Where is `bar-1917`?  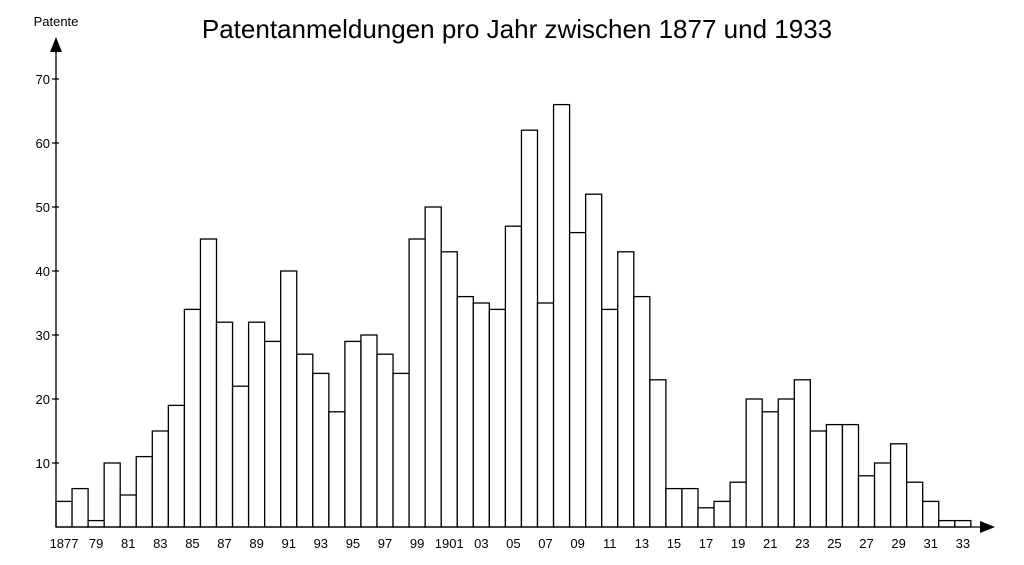 bar-1917 is located at coordinates (706, 517).